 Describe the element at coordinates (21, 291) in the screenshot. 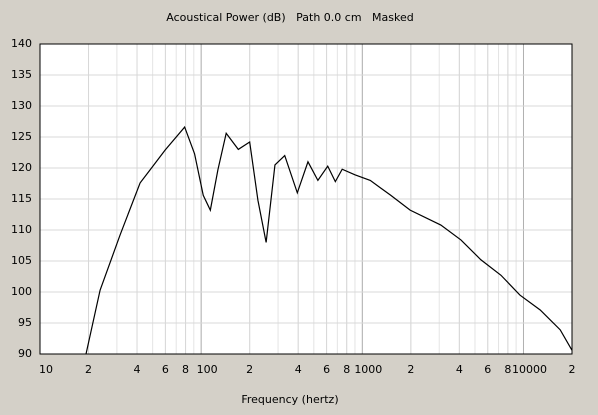

I see `y-tick-label: 100` at that location.